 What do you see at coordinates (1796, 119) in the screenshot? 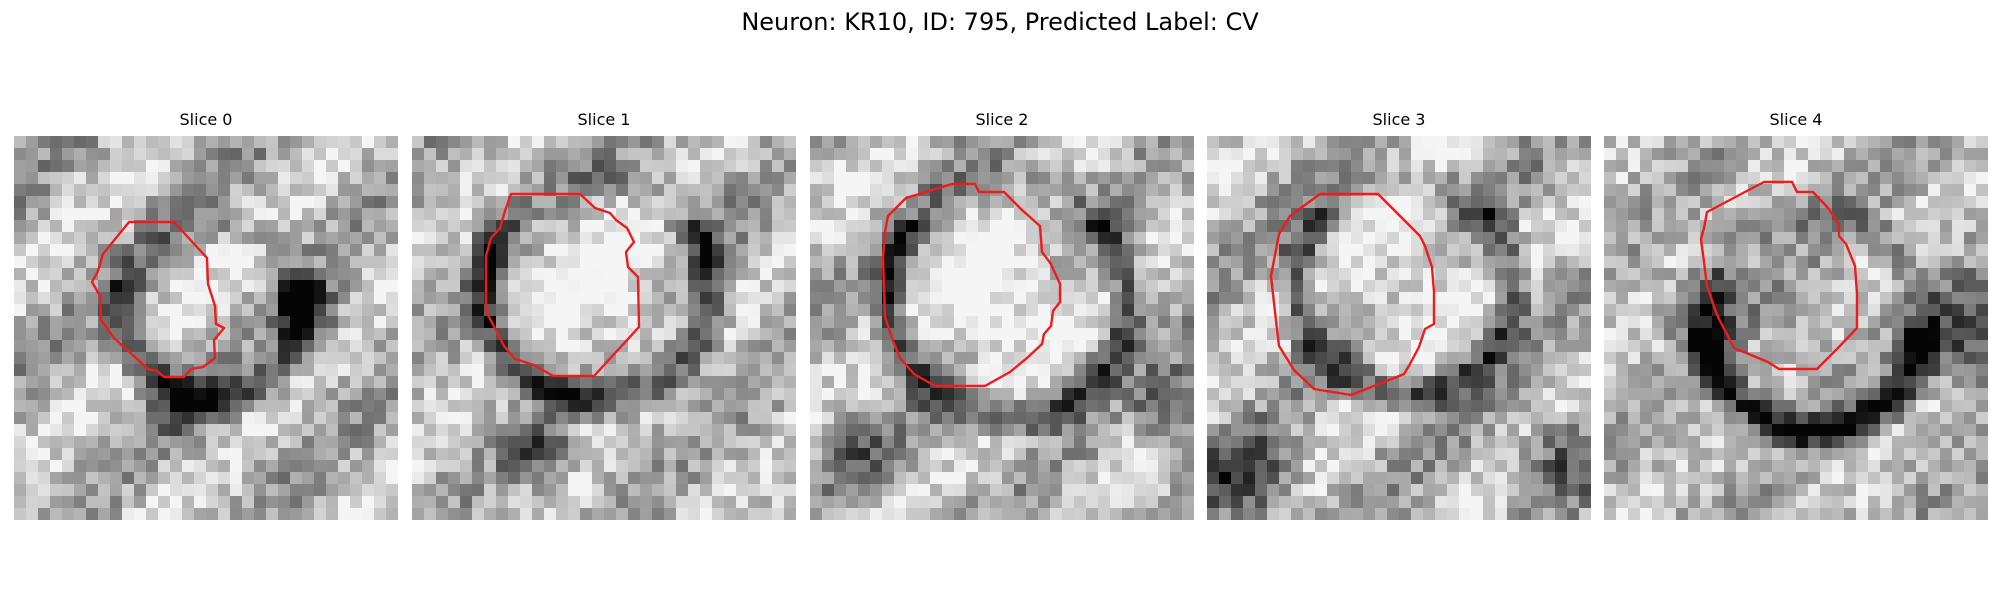
I see `slice-4-title: Slice 4` at bounding box center [1796, 119].